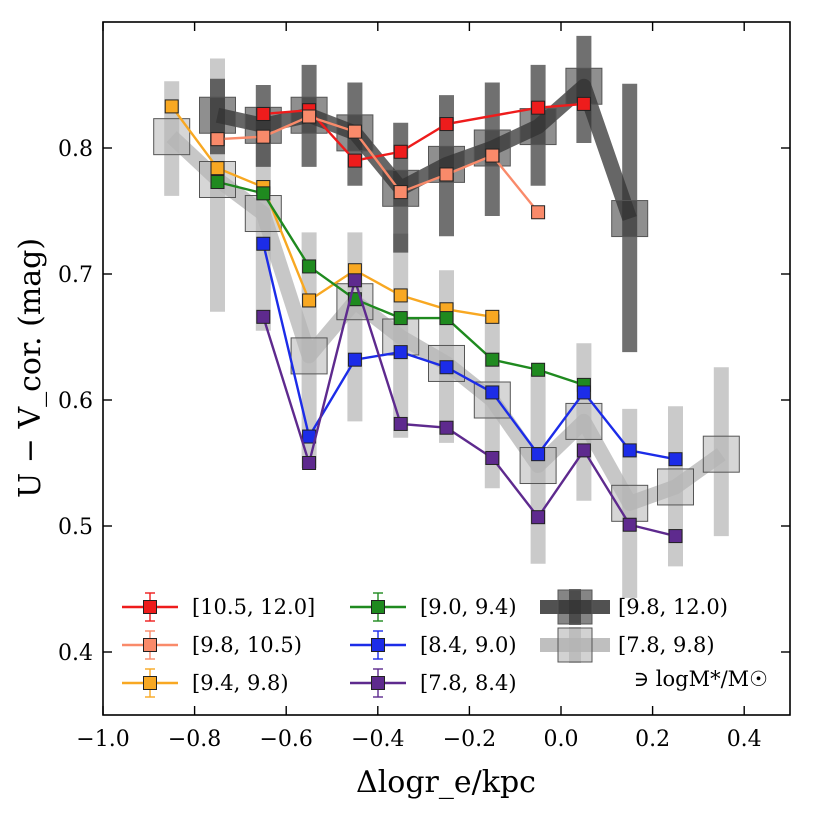 The height and width of the screenshot is (814, 814). Describe the element at coordinates (673, 607) in the screenshot. I see `legend-label: [9.8, 12.0)` at that location.